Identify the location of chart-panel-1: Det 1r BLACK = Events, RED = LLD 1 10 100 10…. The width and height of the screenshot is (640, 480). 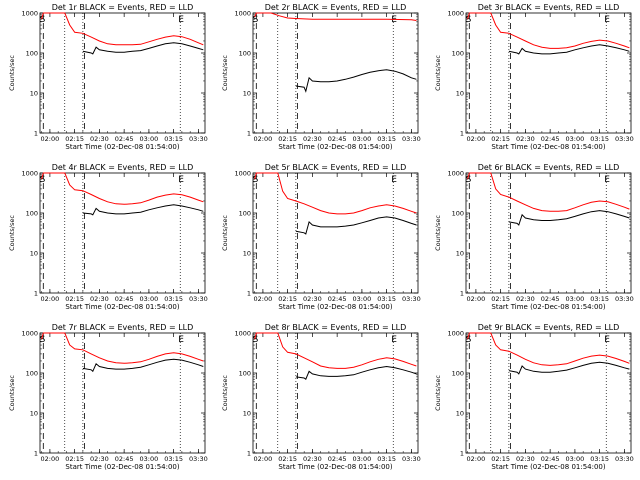
(108, 77).